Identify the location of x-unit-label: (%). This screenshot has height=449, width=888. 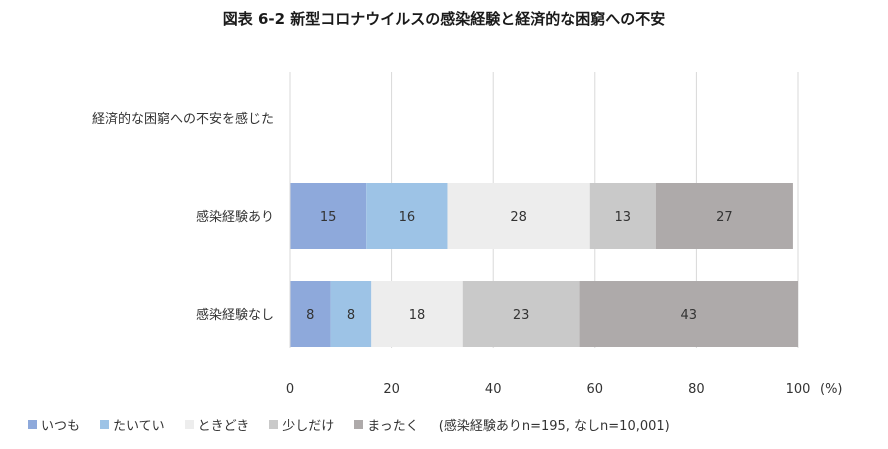
(831, 389).